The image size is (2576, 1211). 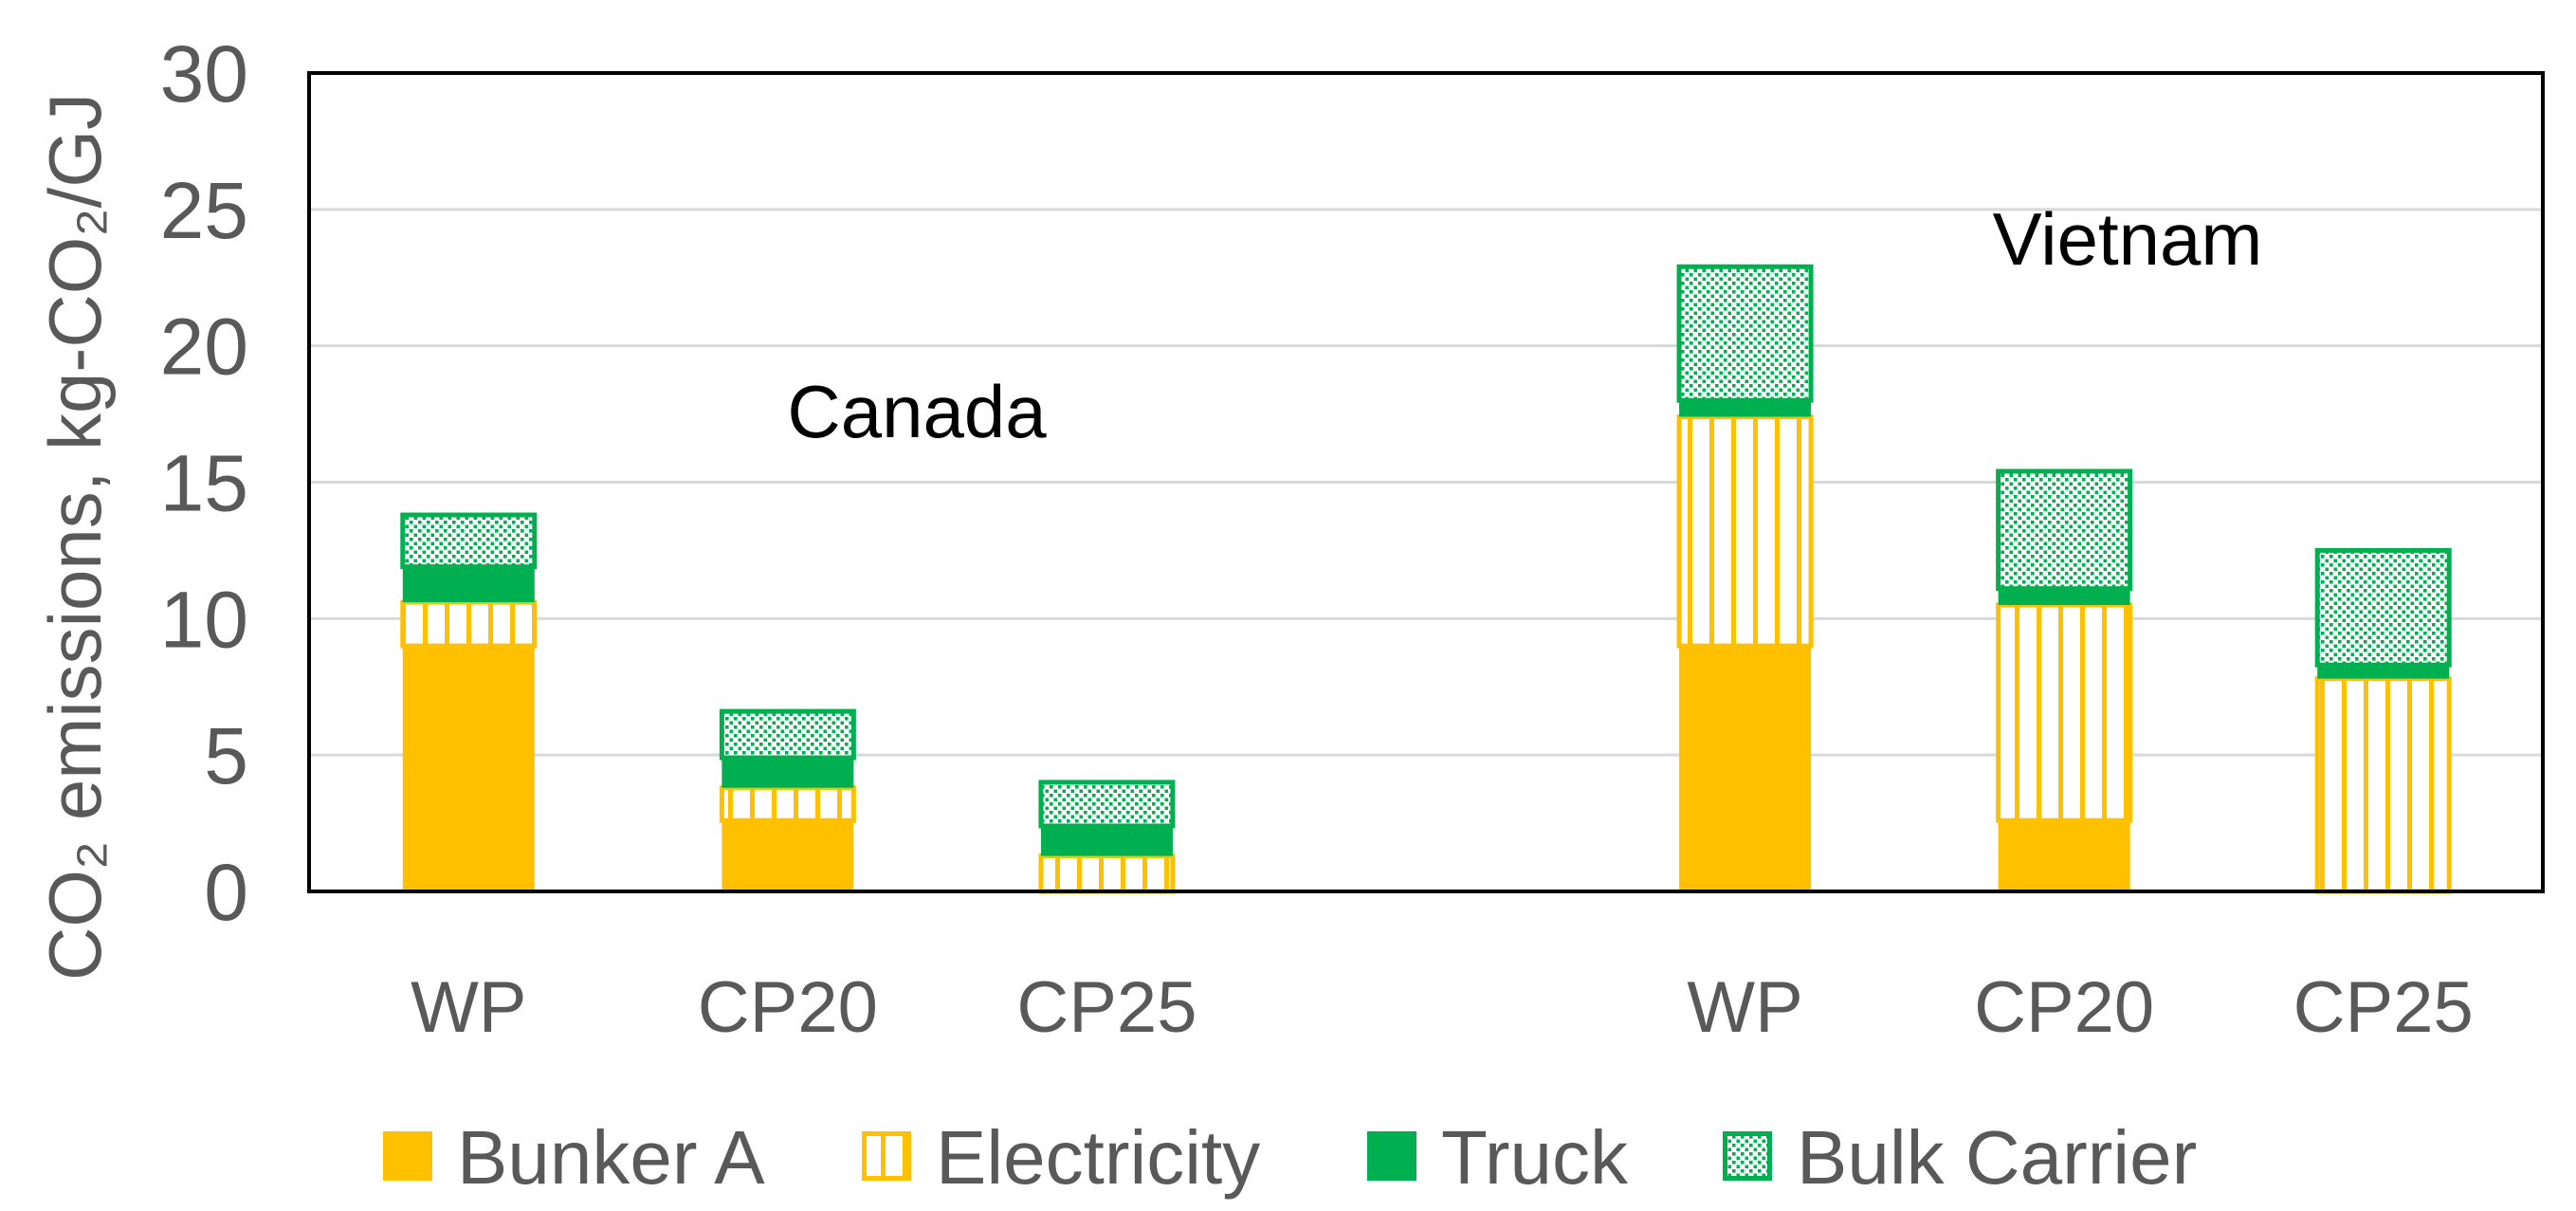 I want to click on y-tick-label: 5, so click(x=226, y=755).